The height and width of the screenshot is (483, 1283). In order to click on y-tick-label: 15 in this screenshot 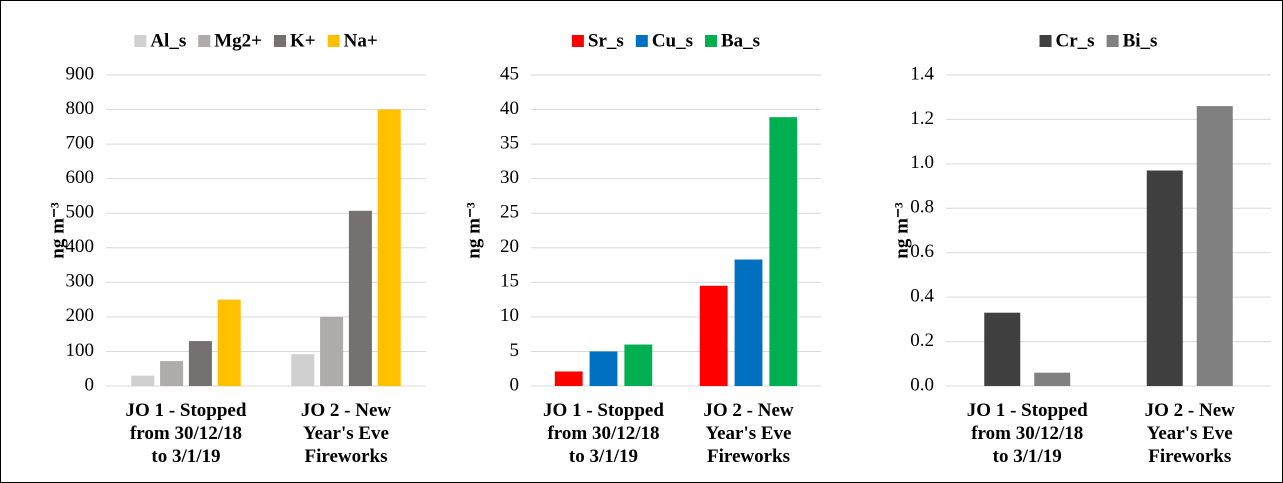, I will do `click(509, 281)`.